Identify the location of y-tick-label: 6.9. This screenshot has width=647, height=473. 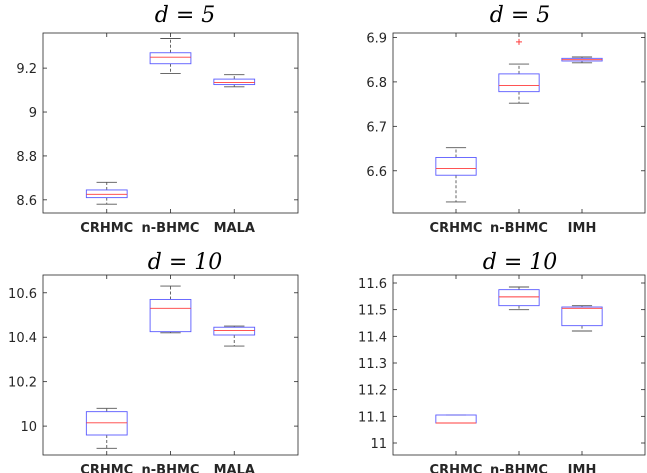
(376, 38).